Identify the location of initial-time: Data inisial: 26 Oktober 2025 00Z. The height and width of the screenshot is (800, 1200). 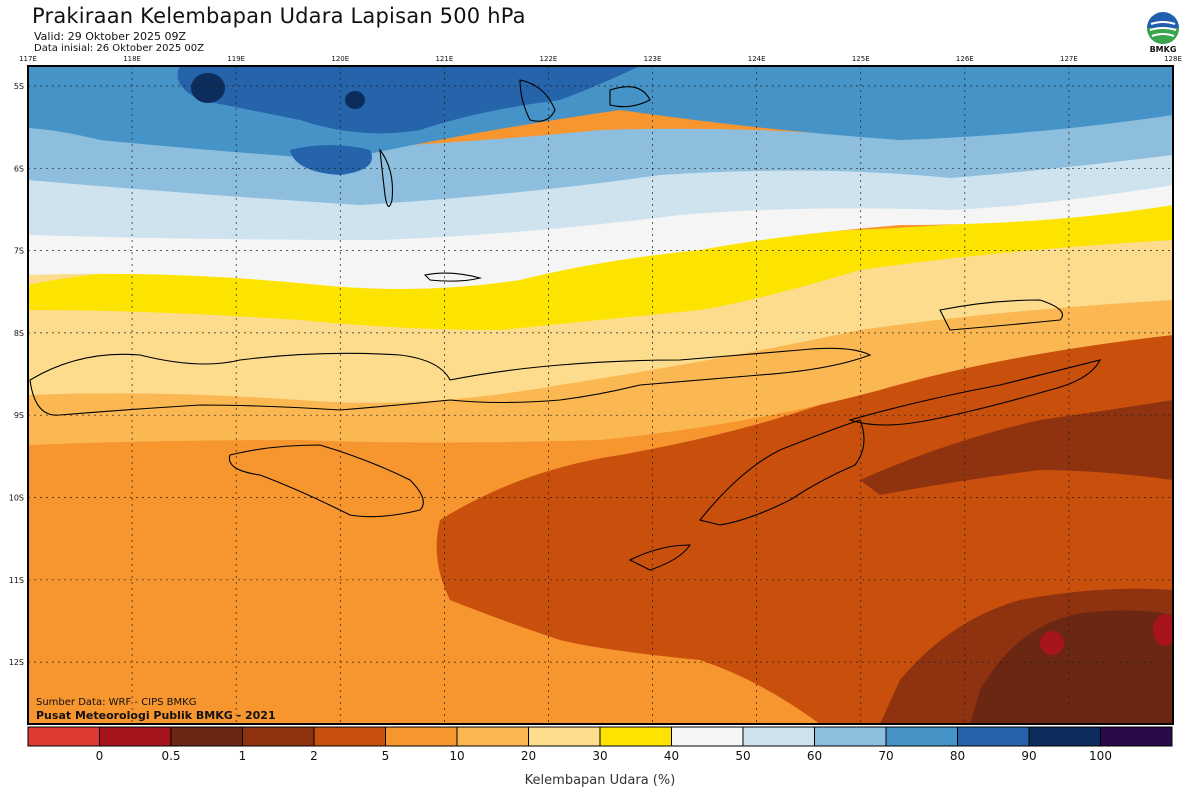
(119, 48).